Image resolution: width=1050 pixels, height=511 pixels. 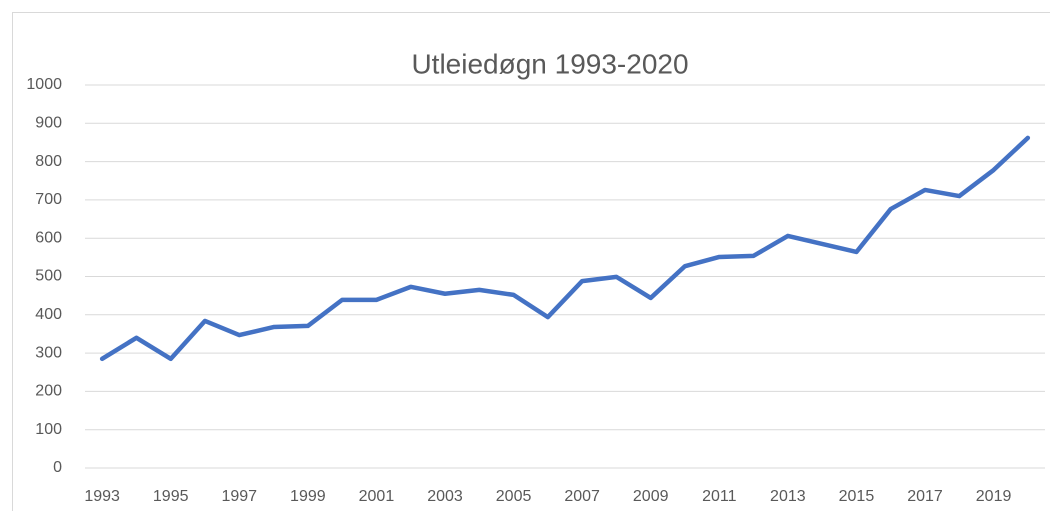 What do you see at coordinates (651, 496) in the screenshot?
I see `x-tick-label: 2009` at bounding box center [651, 496].